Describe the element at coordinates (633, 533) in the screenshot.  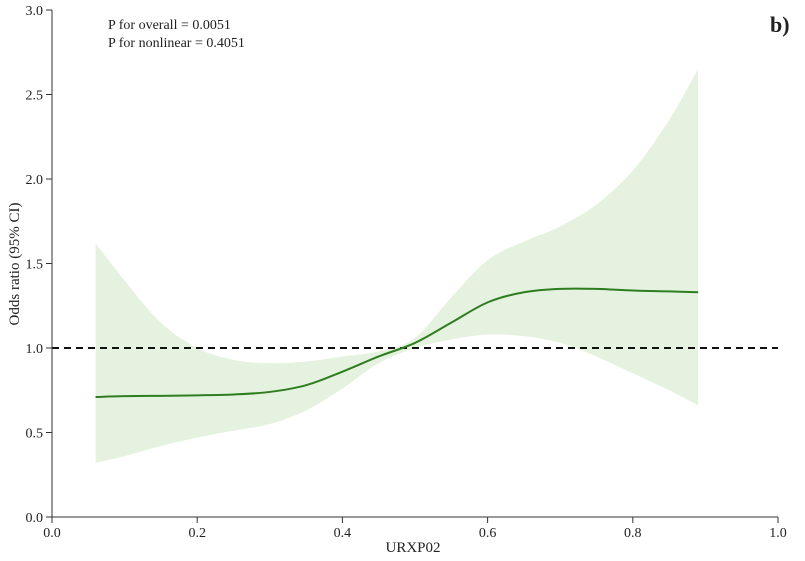
I see `x-tick-label: 0.8` at that location.